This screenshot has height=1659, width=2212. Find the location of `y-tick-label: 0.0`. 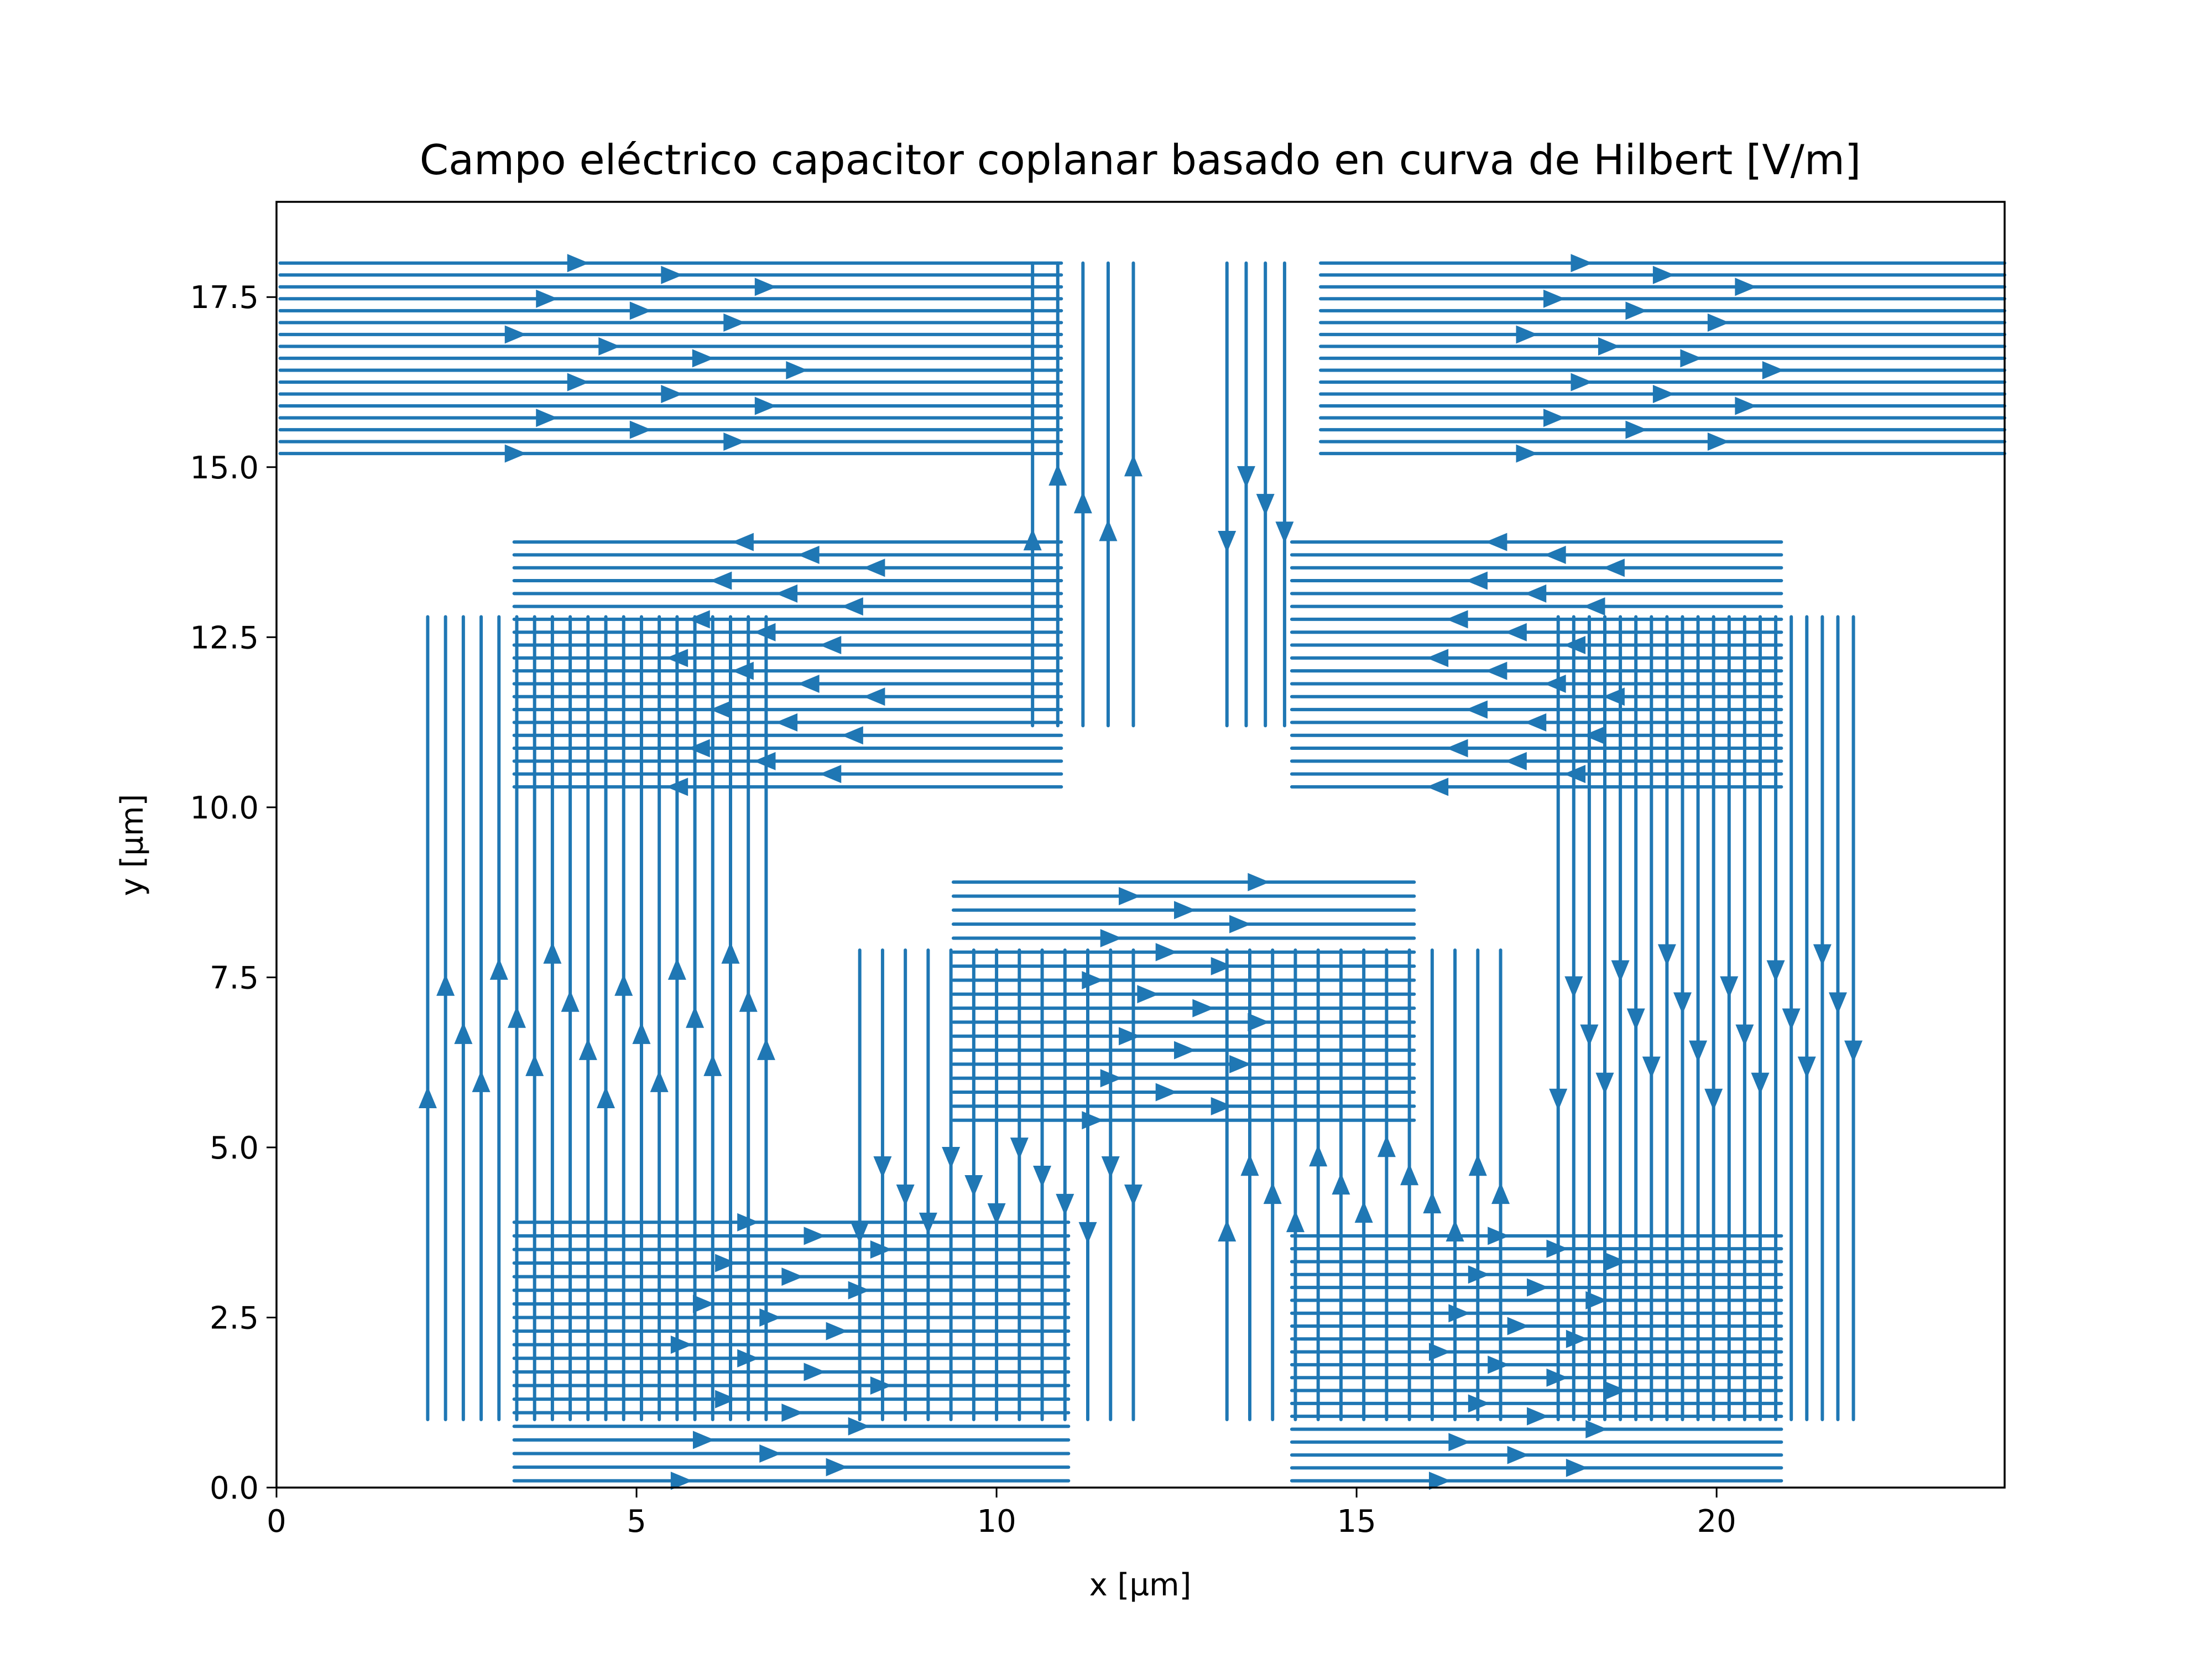

y-tick-label: 0.0 is located at coordinates (235, 1488).